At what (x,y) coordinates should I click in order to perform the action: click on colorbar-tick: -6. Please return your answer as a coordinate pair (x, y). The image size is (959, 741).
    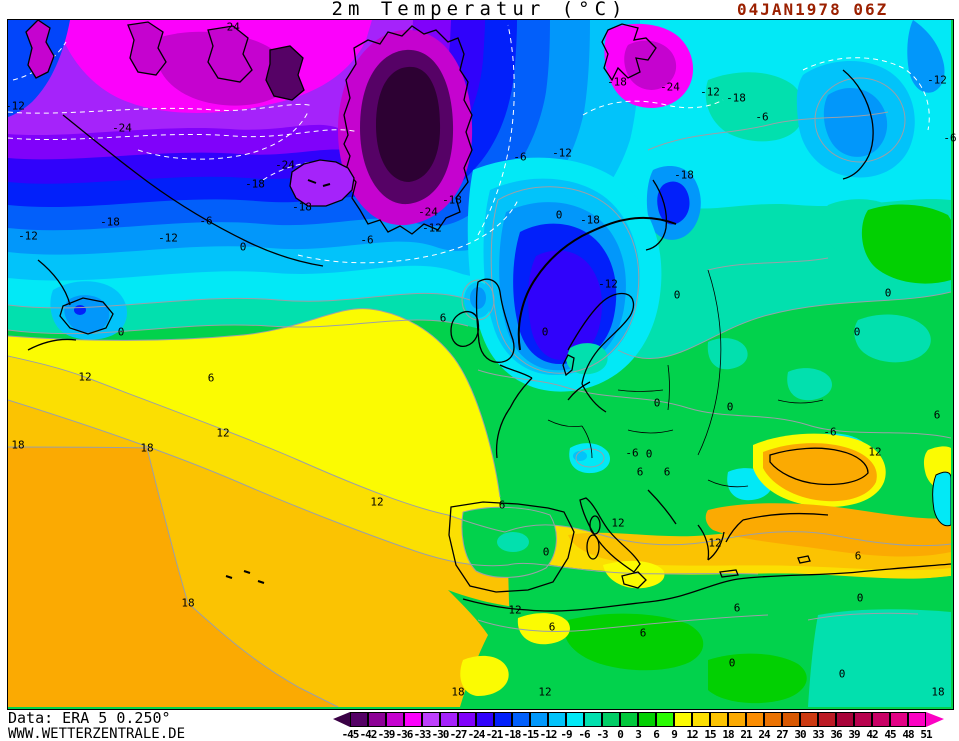
    Looking at the image, I should click on (584, 734).